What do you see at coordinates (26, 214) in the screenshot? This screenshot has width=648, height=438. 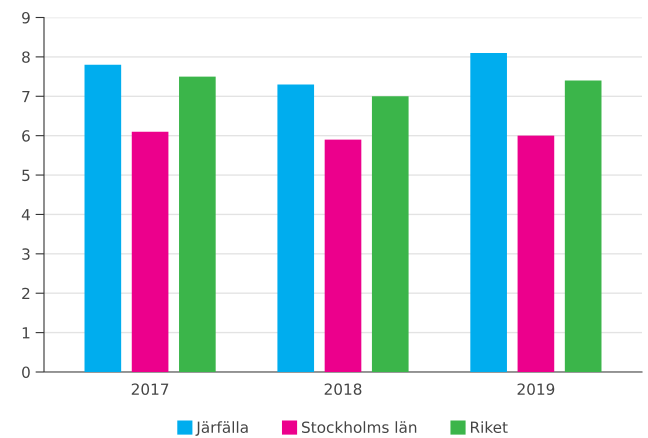 I see `y-tick-label: 4` at bounding box center [26, 214].